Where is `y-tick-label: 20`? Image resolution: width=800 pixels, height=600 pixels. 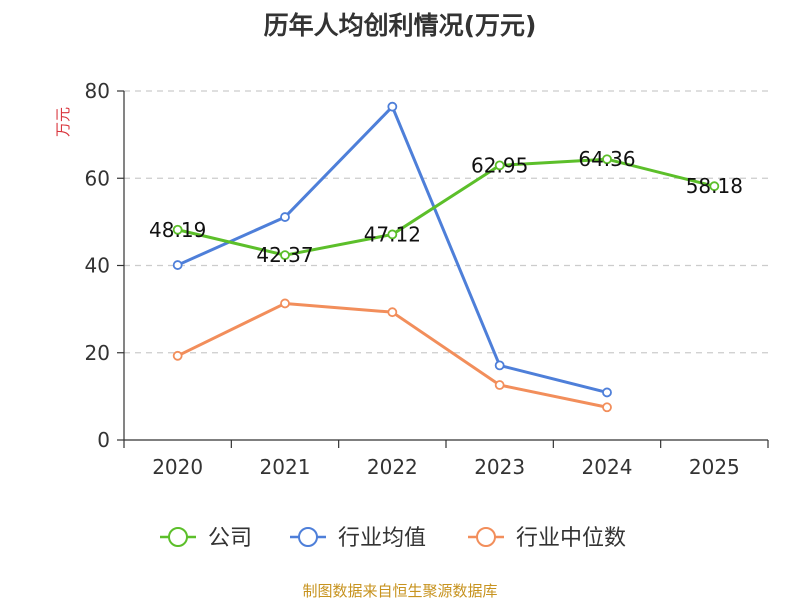
y-tick-label: 20 is located at coordinates (97, 353).